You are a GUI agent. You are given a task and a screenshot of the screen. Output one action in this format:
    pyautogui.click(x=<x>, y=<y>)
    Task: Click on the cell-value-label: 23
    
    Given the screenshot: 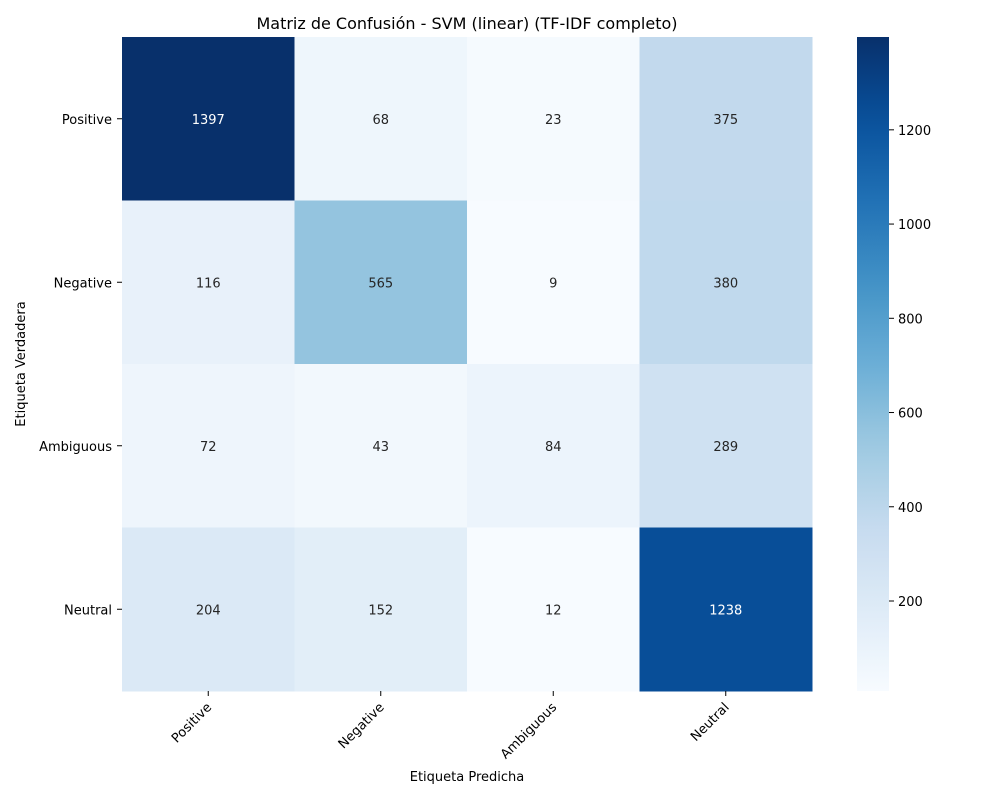 What is the action you would take?
    pyautogui.click(x=553, y=120)
    